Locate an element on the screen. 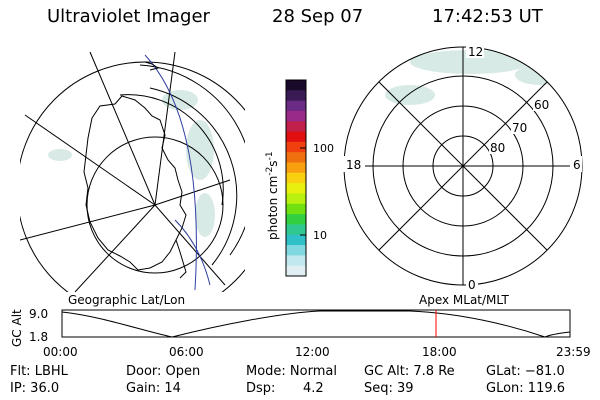  info-door: Door: Open is located at coordinates (163, 371).